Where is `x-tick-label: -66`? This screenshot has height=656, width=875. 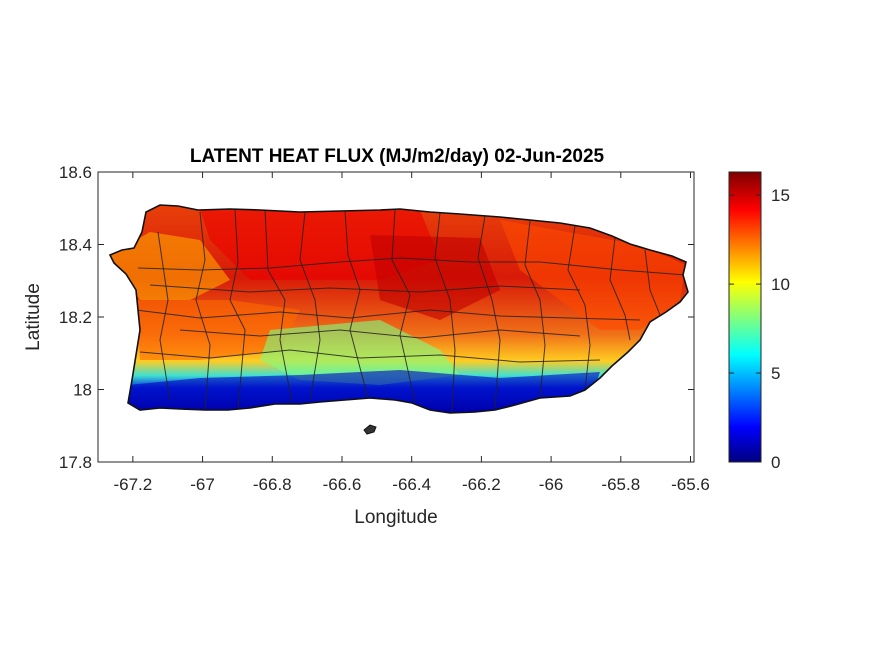
x-tick-label: -66 is located at coordinates (551, 484).